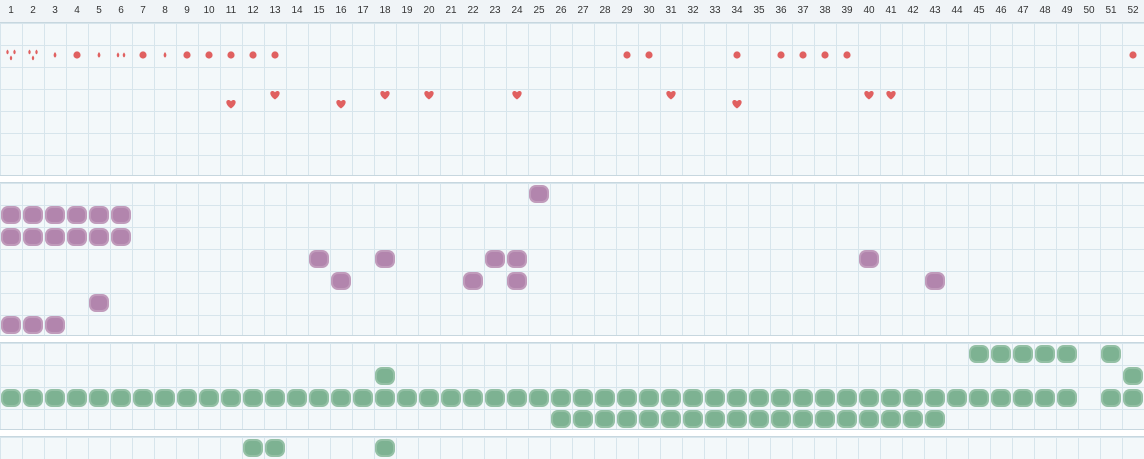  What do you see at coordinates (33, 10) in the screenshot?
I see `week-number: 2` at bounding box center [33, 10].